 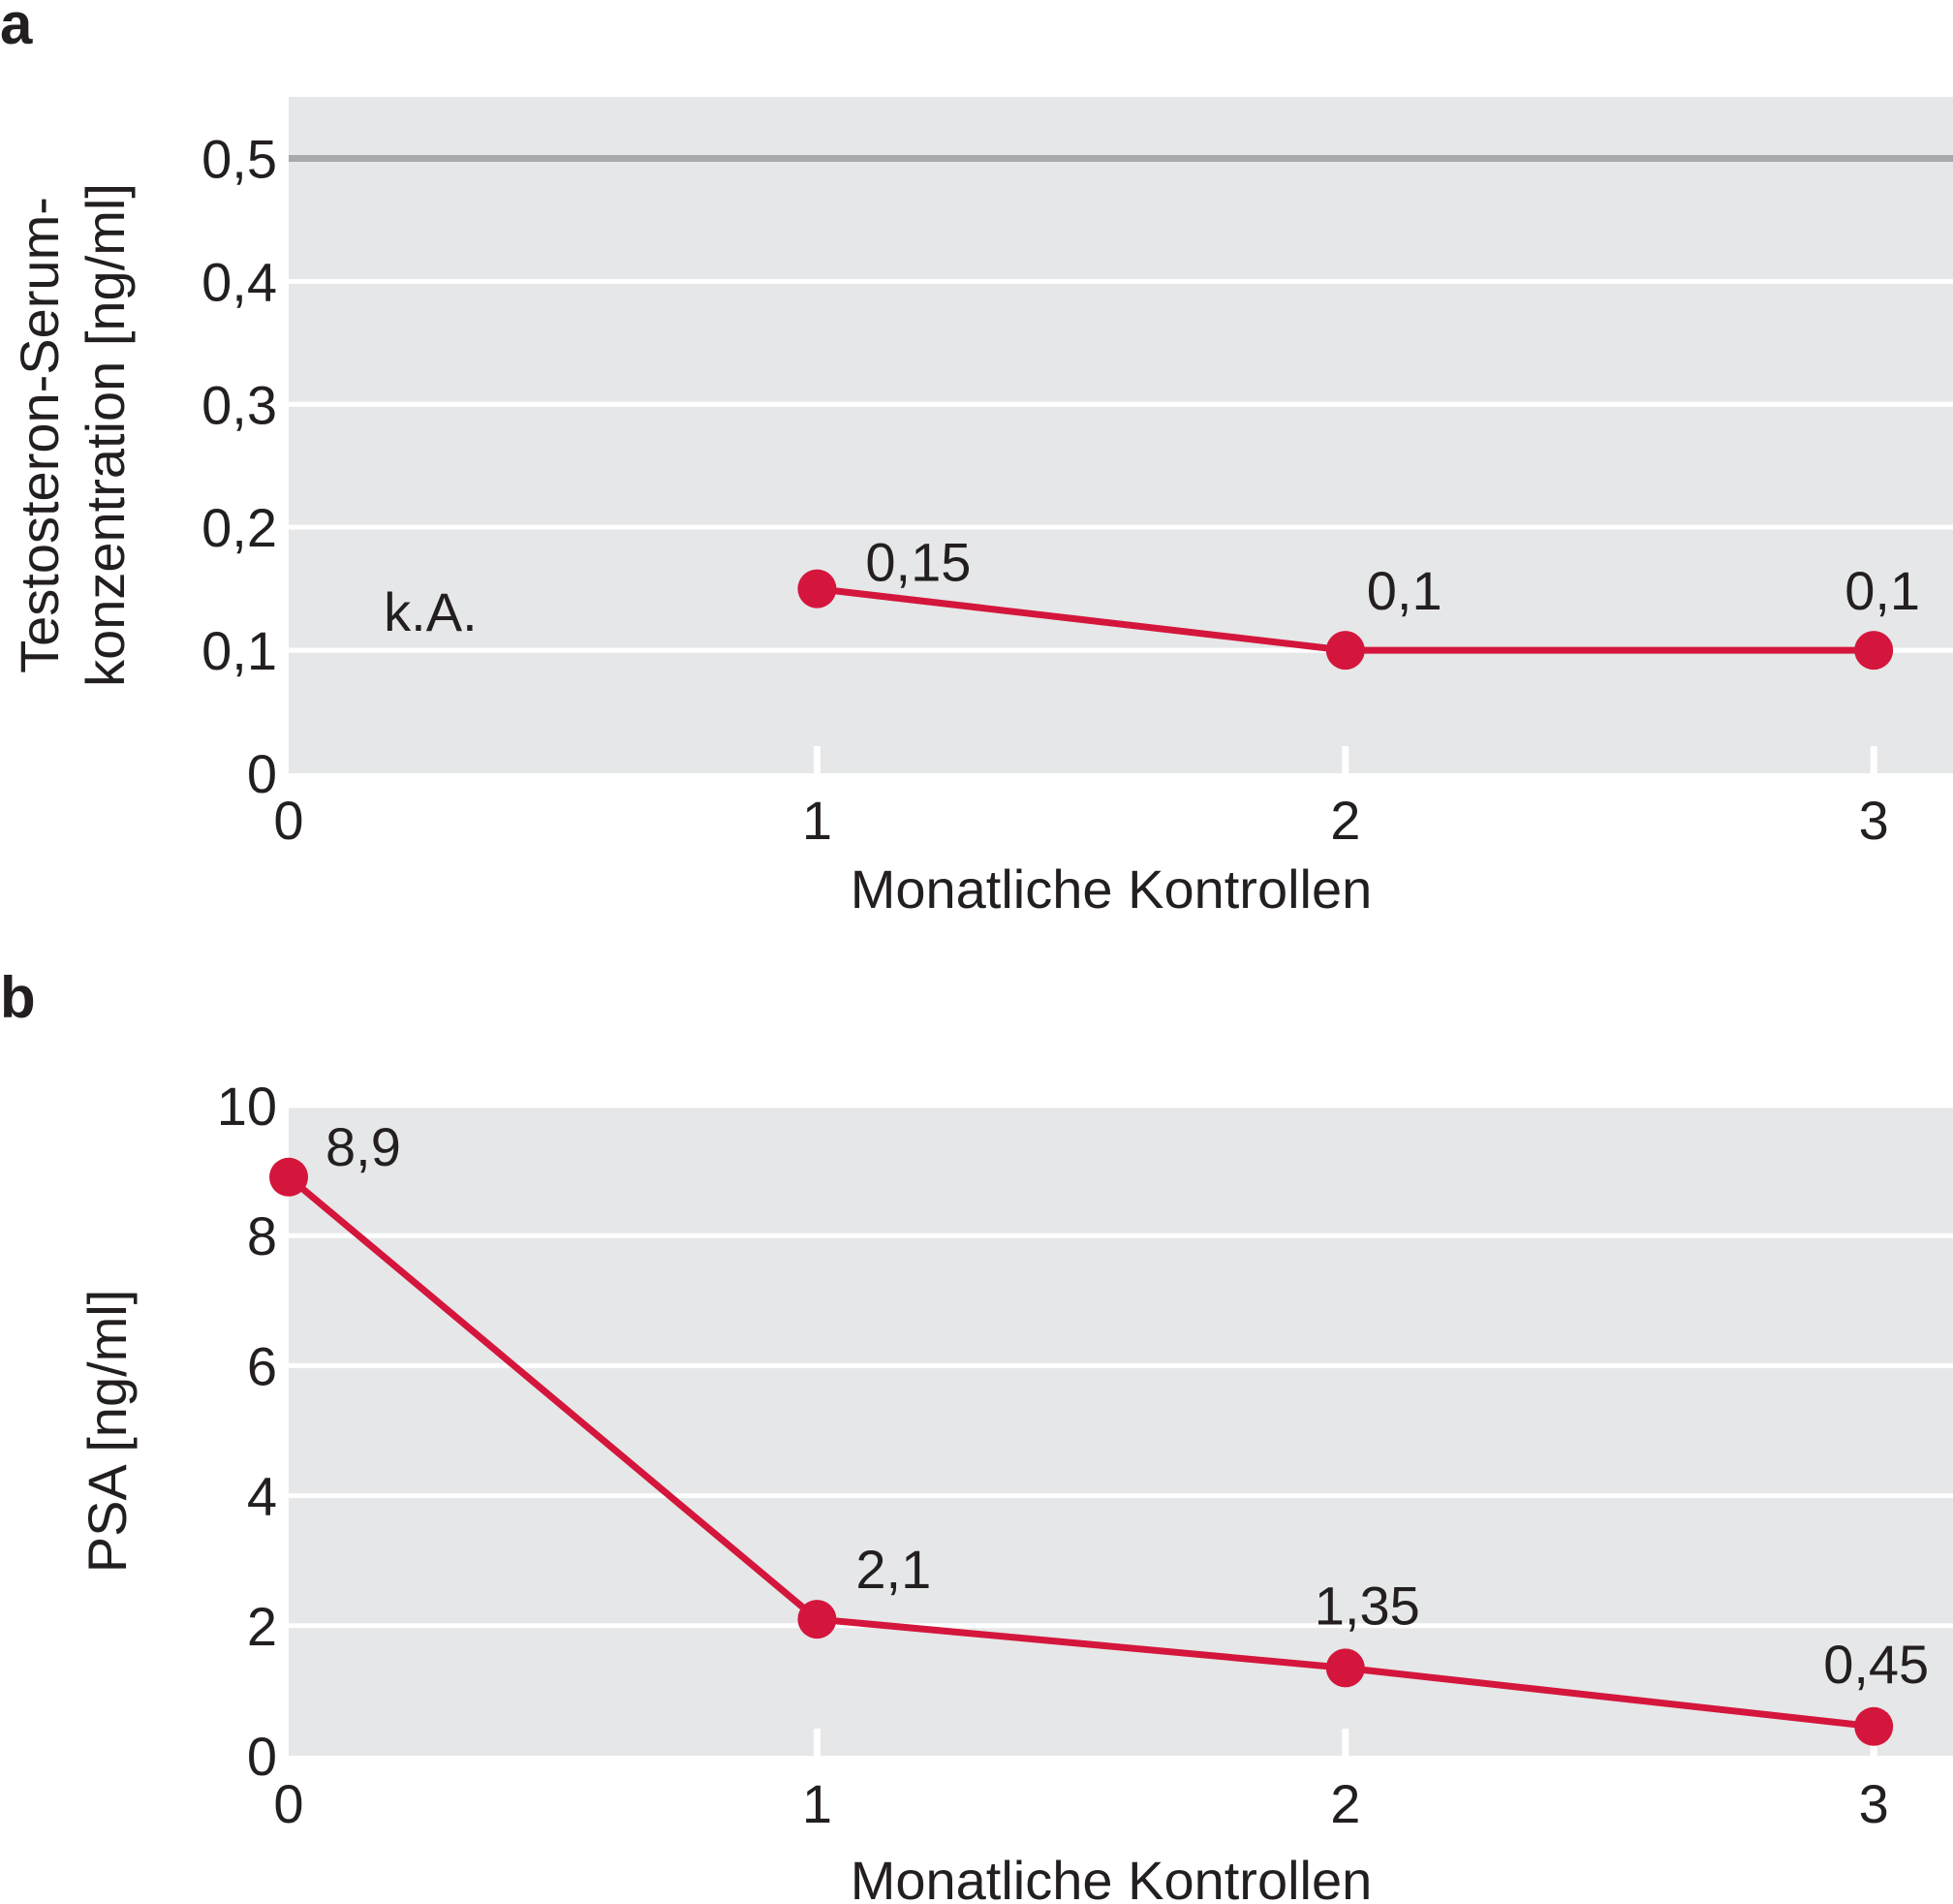 I want to click on panel-b-y-tick-label: 6, so click(x=262, y=1366).